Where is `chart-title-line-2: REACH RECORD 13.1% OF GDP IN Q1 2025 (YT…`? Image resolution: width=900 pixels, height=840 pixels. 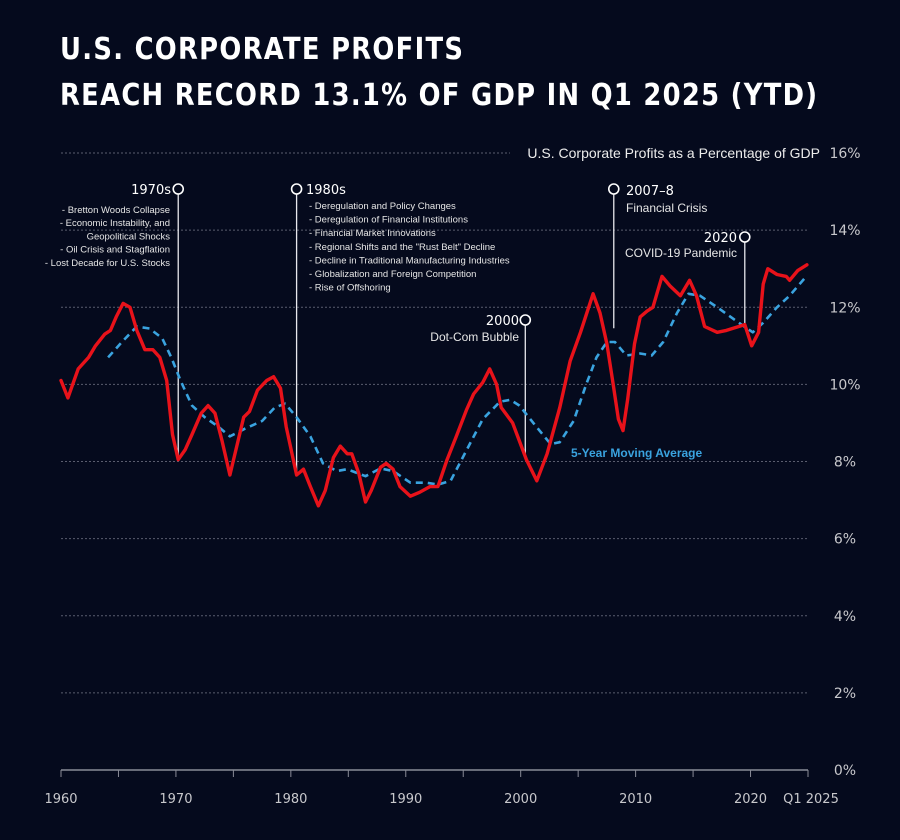 chart-title-line-2: REACH RECORD 13.1% OF GDP IN Q1 2025 (YT… is located at coordinates (439, 95).